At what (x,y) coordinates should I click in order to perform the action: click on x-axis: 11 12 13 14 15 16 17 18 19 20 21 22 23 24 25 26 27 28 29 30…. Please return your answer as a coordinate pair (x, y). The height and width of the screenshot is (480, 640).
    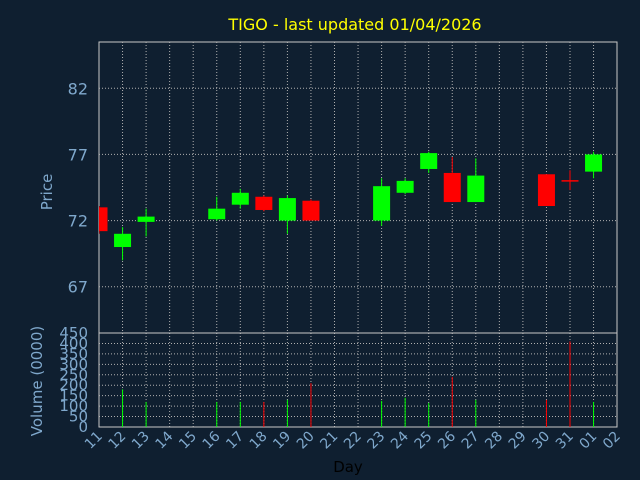
    Looking at the image, I should click on (353, 440).